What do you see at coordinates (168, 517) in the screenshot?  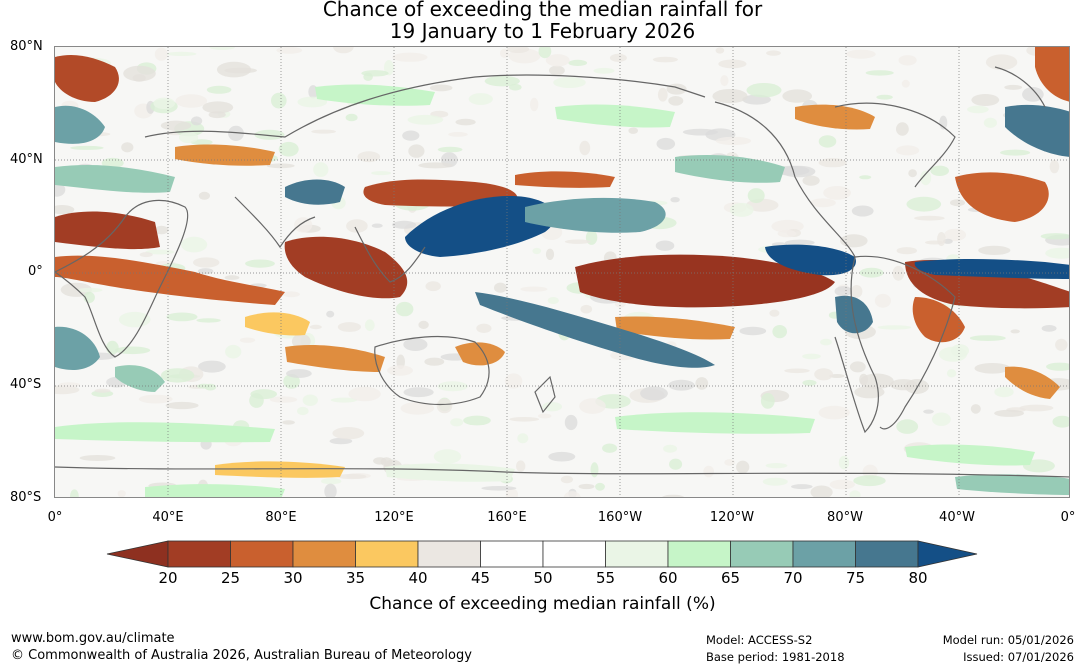 I see `lon-label-40e: 40°E` at bounding box center [168, 517].